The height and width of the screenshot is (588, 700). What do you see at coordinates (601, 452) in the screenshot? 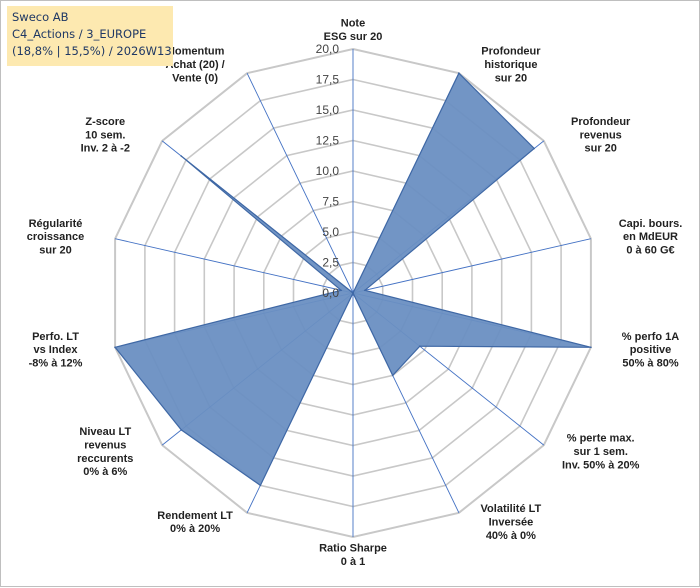
I see `axis-label-5: % perte max. sur 1 sem. Inv. 50% à 20%` at bounding box center [601, 452].